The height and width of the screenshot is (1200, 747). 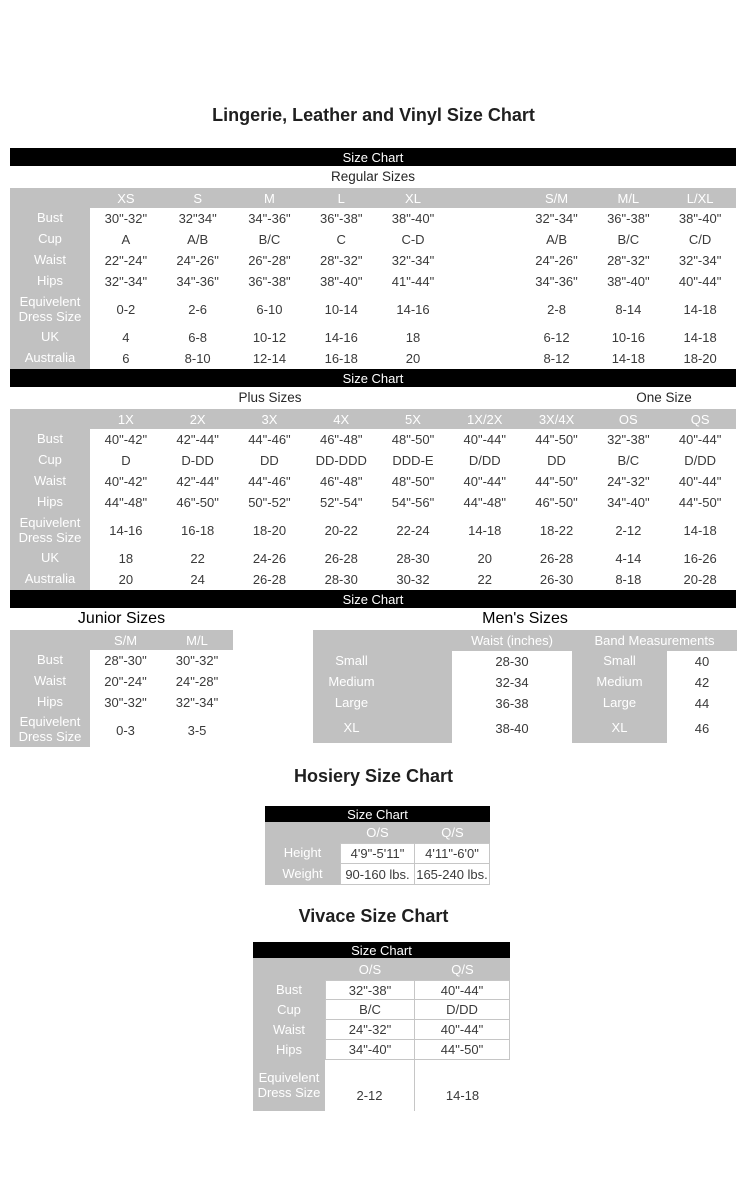 What do you see at coordinates (197, 660) in the screenshot?
I see `data-cell: 30"-32"` at bounding box center [197, 660].